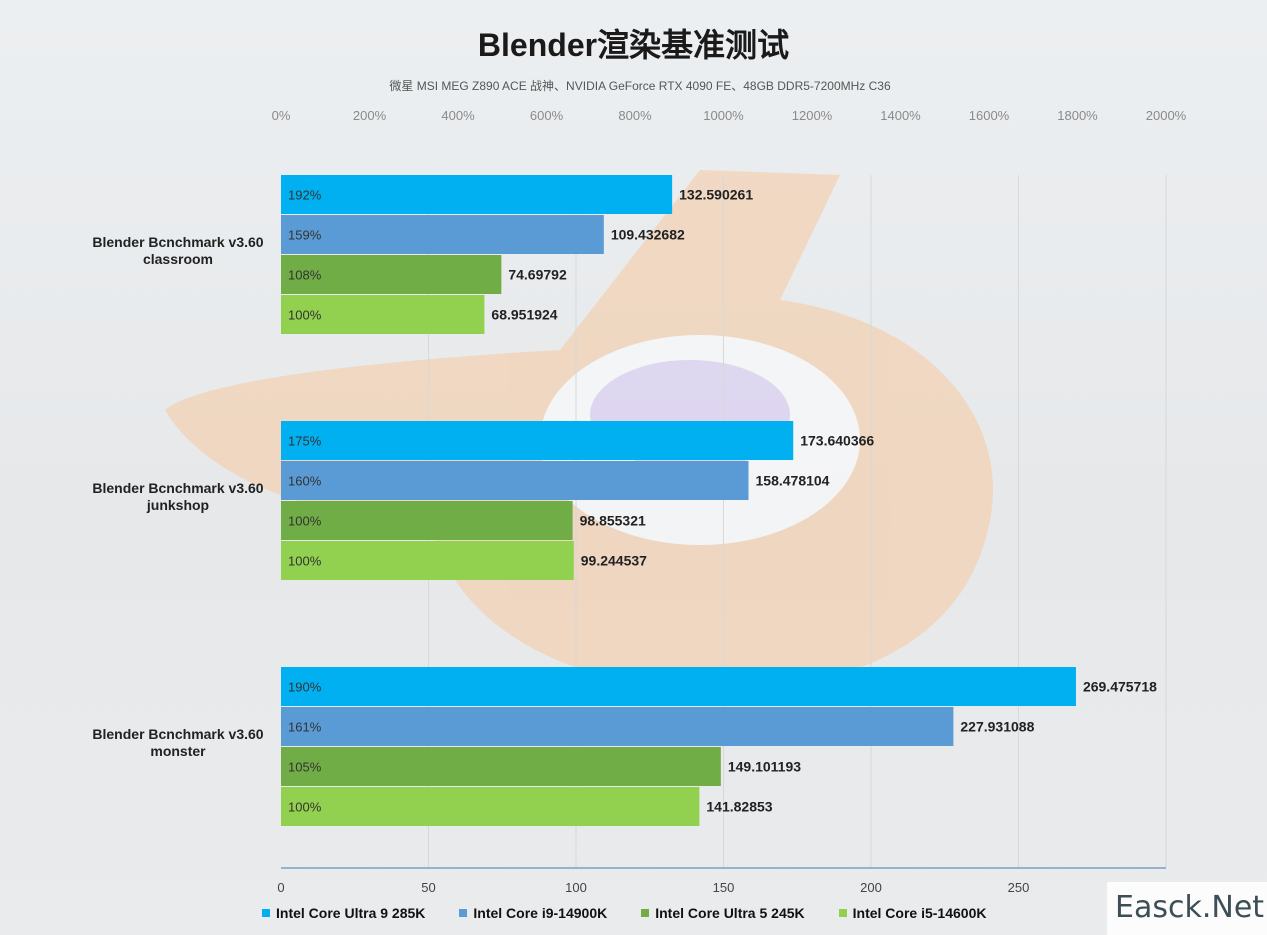 This screenshot has height=935, width=1267. What do you see at coordinates (793, 481) in the screenshot?
I see `bar-value-label: 158.478104` at bounding box center [793, 481].